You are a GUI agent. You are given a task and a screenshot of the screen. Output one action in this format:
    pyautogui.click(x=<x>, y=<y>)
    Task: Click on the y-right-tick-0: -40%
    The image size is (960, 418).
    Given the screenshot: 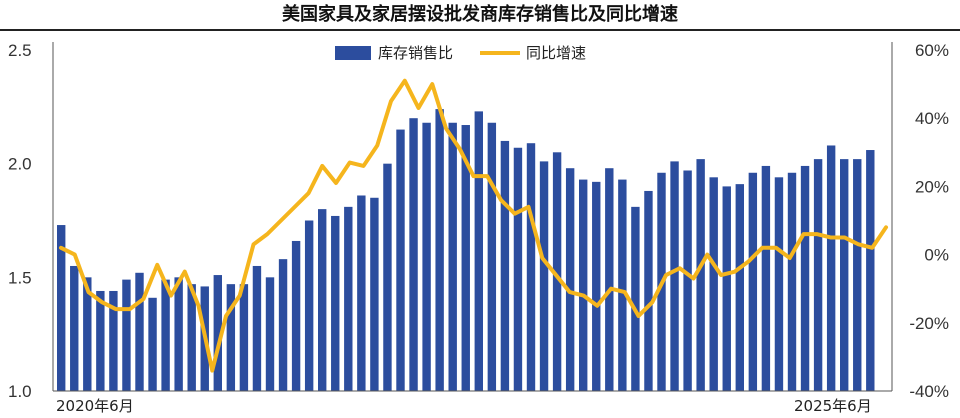 What is the action you would take?
    pyautogui.click(x=929, y=391)
    